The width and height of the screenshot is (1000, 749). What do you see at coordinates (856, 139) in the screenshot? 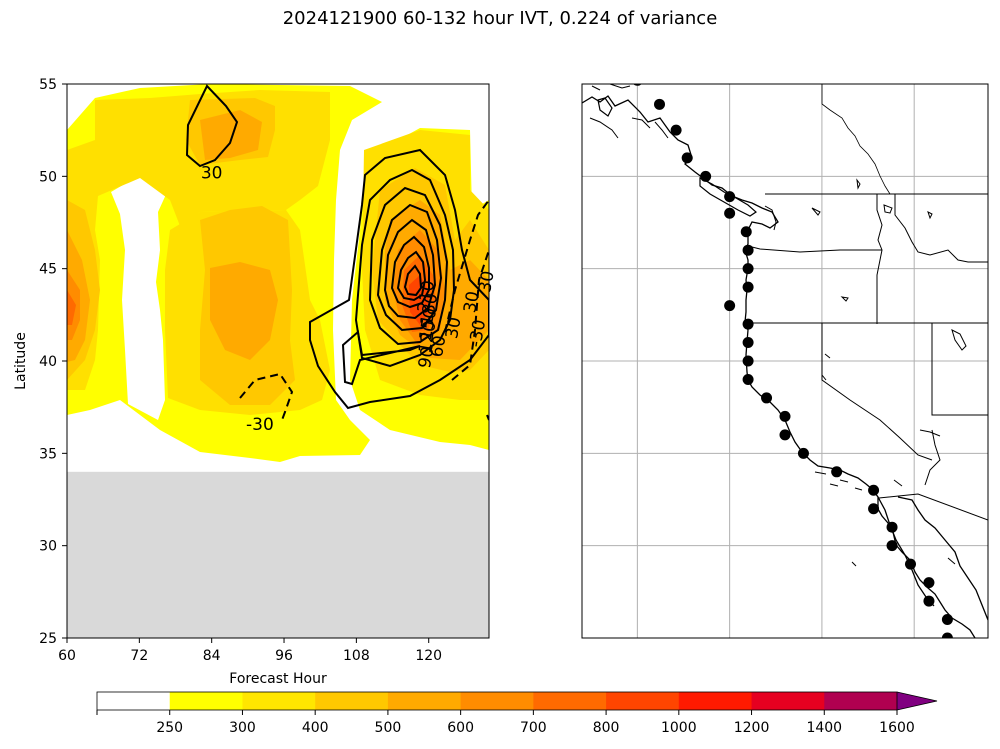
I see `border-canada-internal` at bounding box center [856, 139].